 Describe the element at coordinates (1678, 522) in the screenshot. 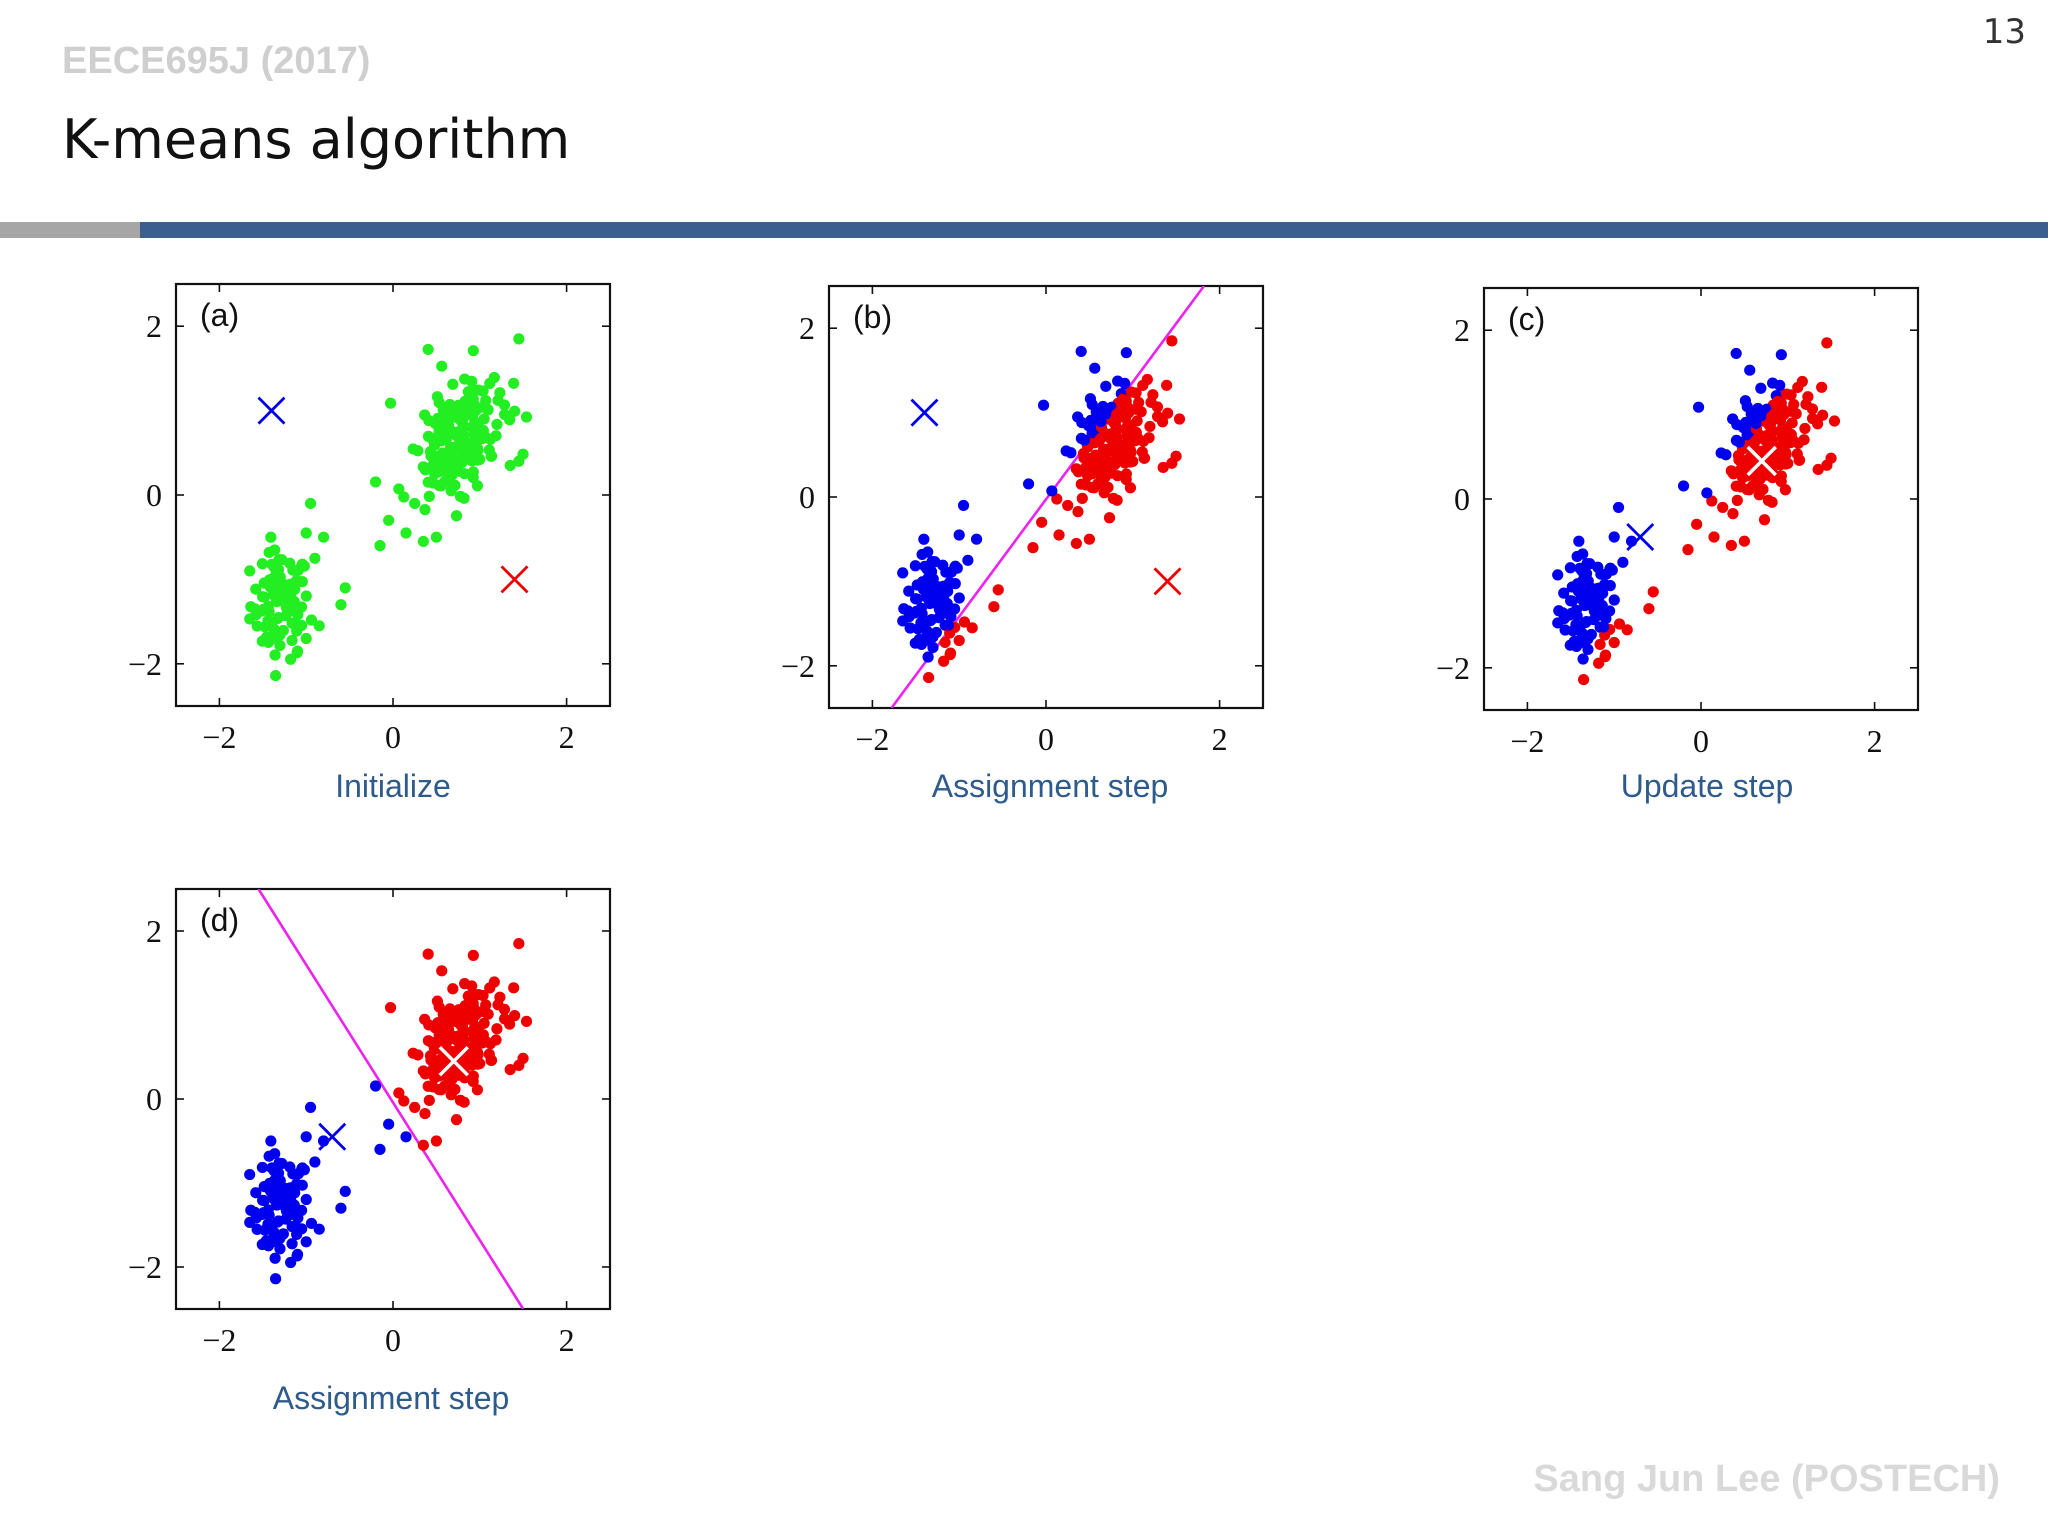

I see `scatter-plot-c: −2 −2 0 0 2 2 (c)` at that location.